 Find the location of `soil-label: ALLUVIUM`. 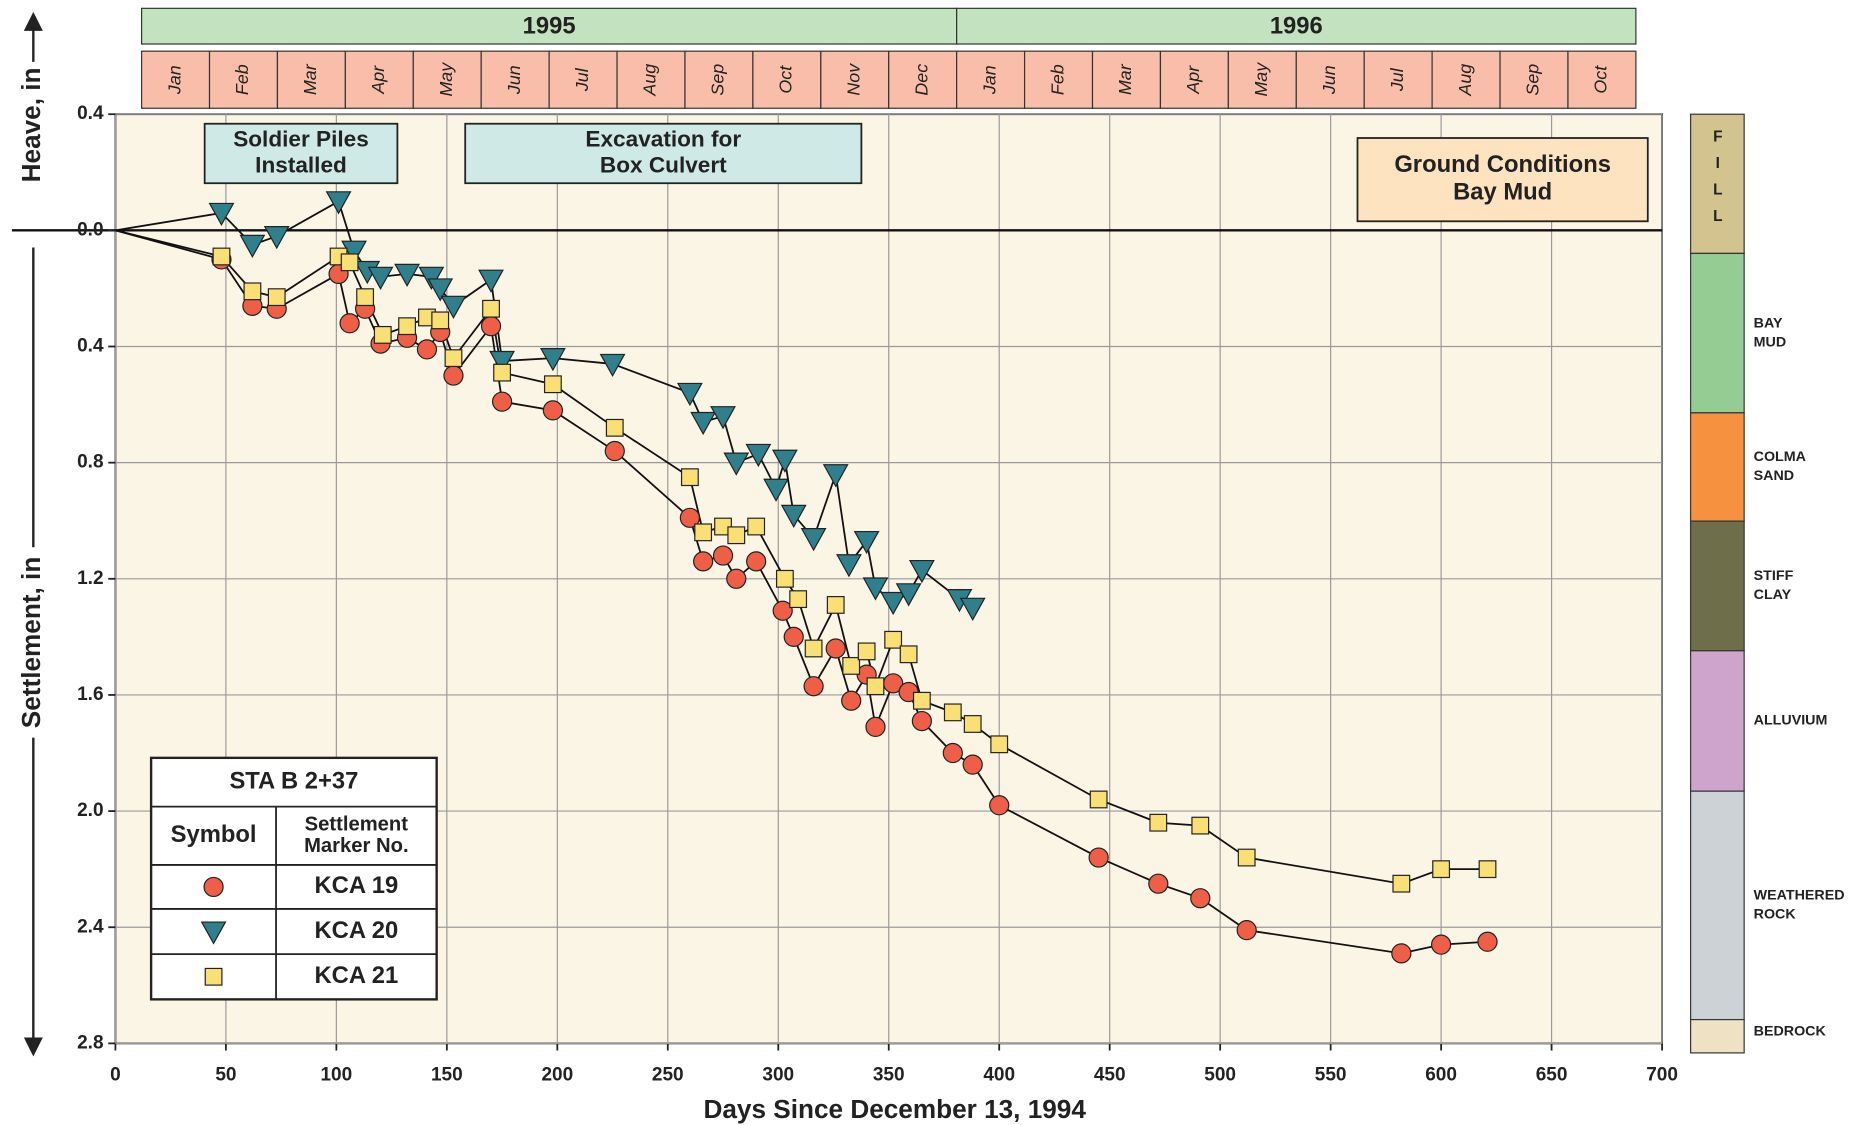

soil-label: ALLUVIUM is located at coordinates (1791, 721).